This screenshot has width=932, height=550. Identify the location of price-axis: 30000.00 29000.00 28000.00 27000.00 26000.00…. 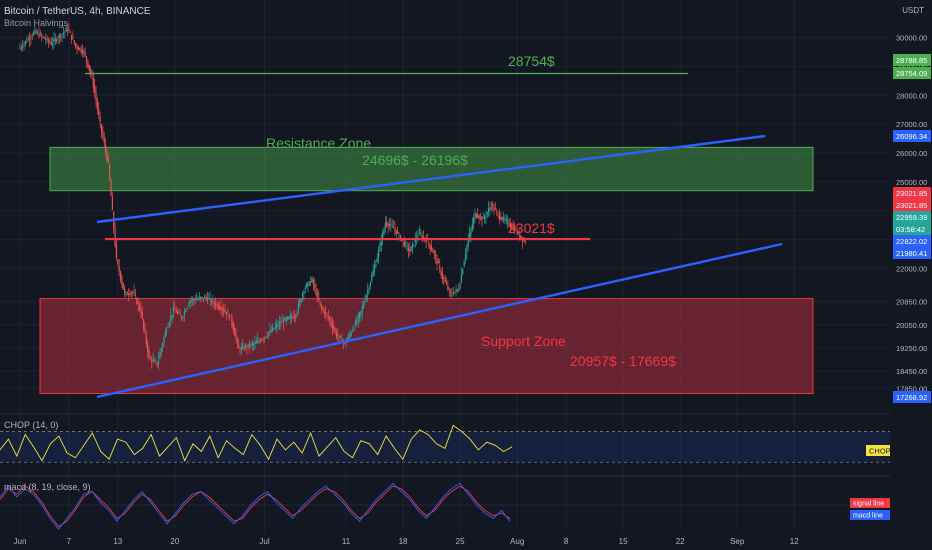
(911, 266).